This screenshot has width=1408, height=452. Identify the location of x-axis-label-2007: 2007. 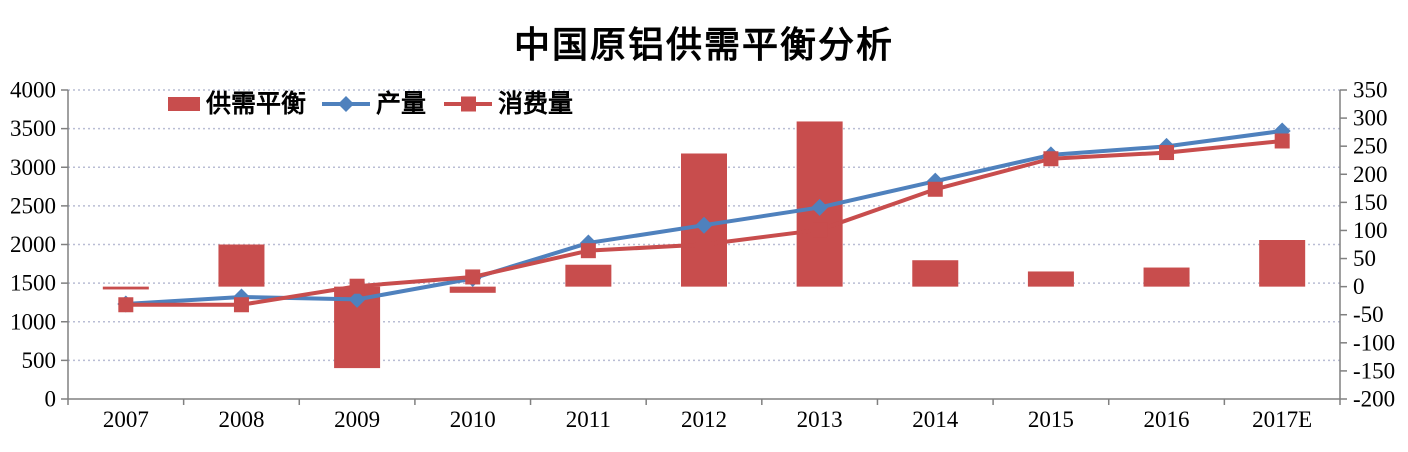
(126, 419).